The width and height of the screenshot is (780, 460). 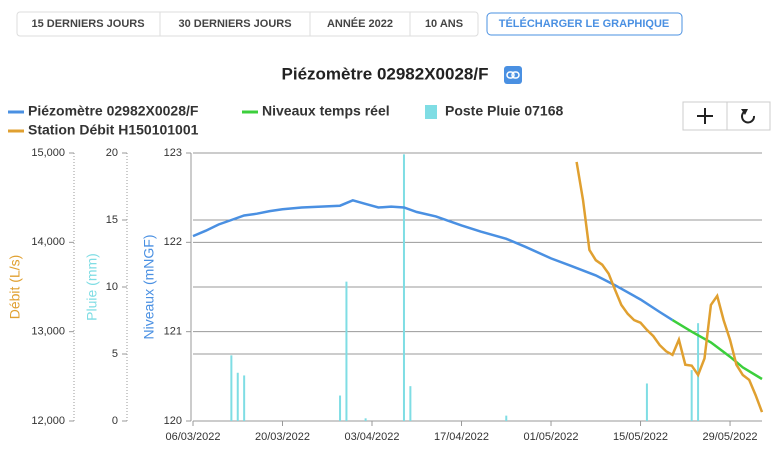 I want to click on download-button, so click(x=584, y=24).